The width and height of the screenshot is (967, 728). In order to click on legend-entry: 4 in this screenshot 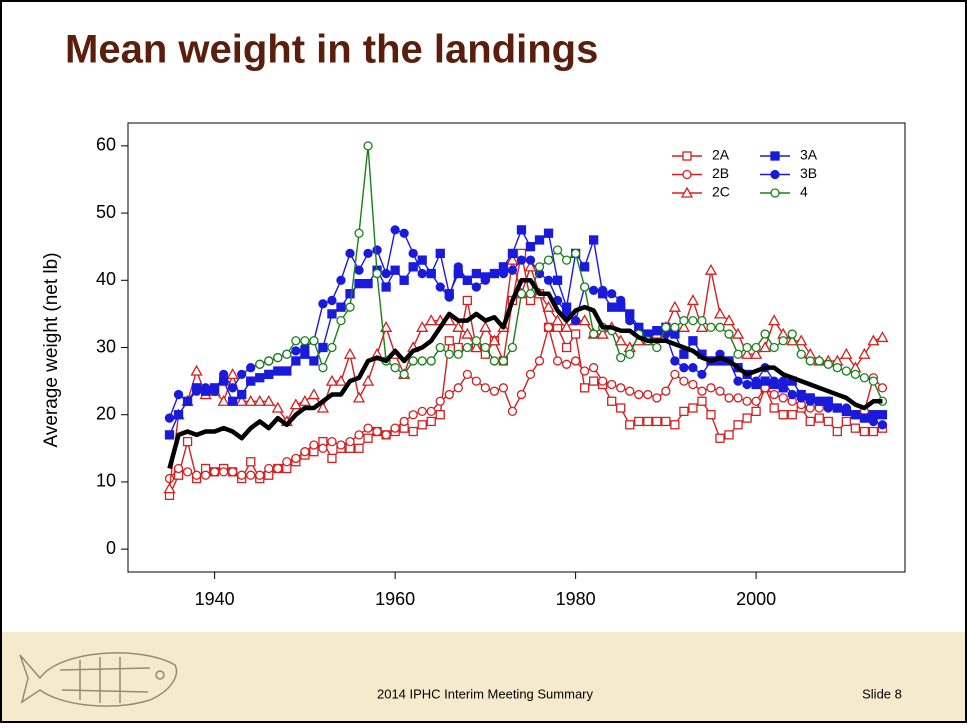, I will do `click(784, 192)`.